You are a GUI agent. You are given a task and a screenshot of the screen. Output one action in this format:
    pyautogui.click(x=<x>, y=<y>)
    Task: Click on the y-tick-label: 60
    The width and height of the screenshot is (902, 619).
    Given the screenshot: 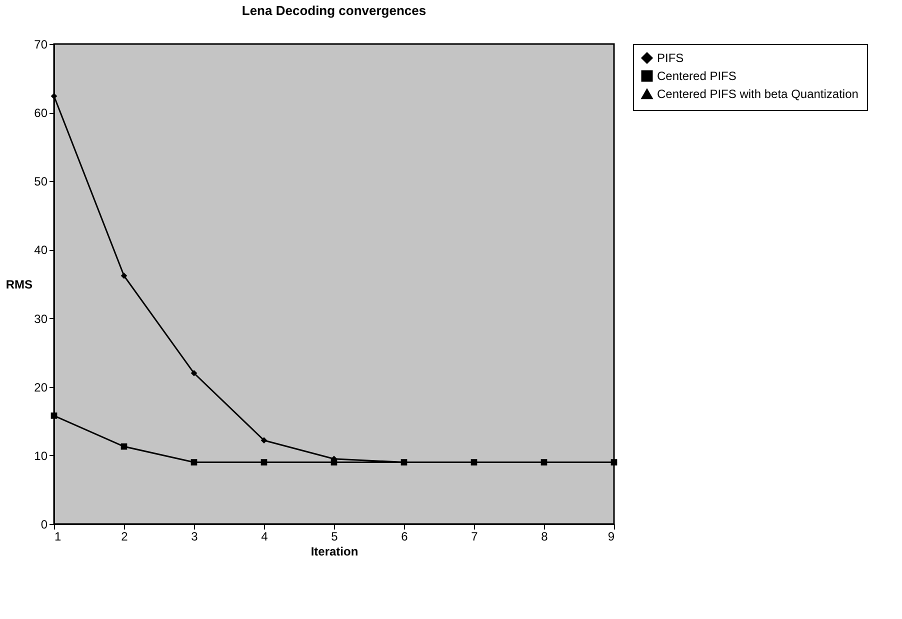 What is the action you would take?
    pyautogui.click(x=41, y=113)
    